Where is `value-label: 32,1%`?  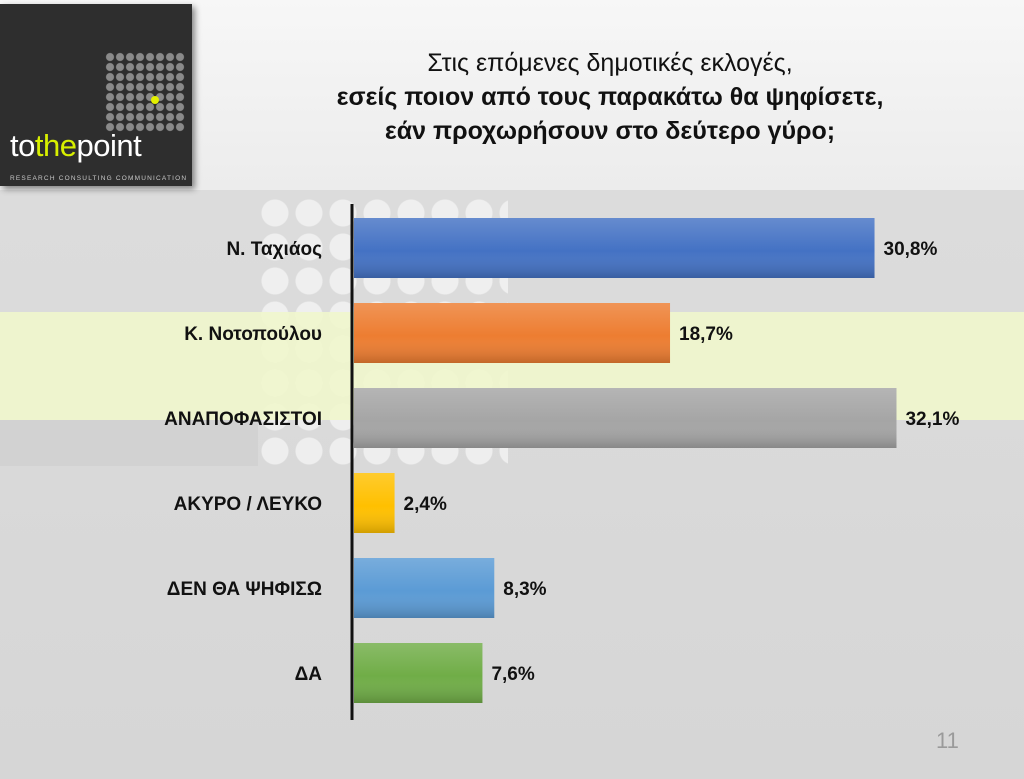
value-label: 32,1% is located at coordinates (932, 419).